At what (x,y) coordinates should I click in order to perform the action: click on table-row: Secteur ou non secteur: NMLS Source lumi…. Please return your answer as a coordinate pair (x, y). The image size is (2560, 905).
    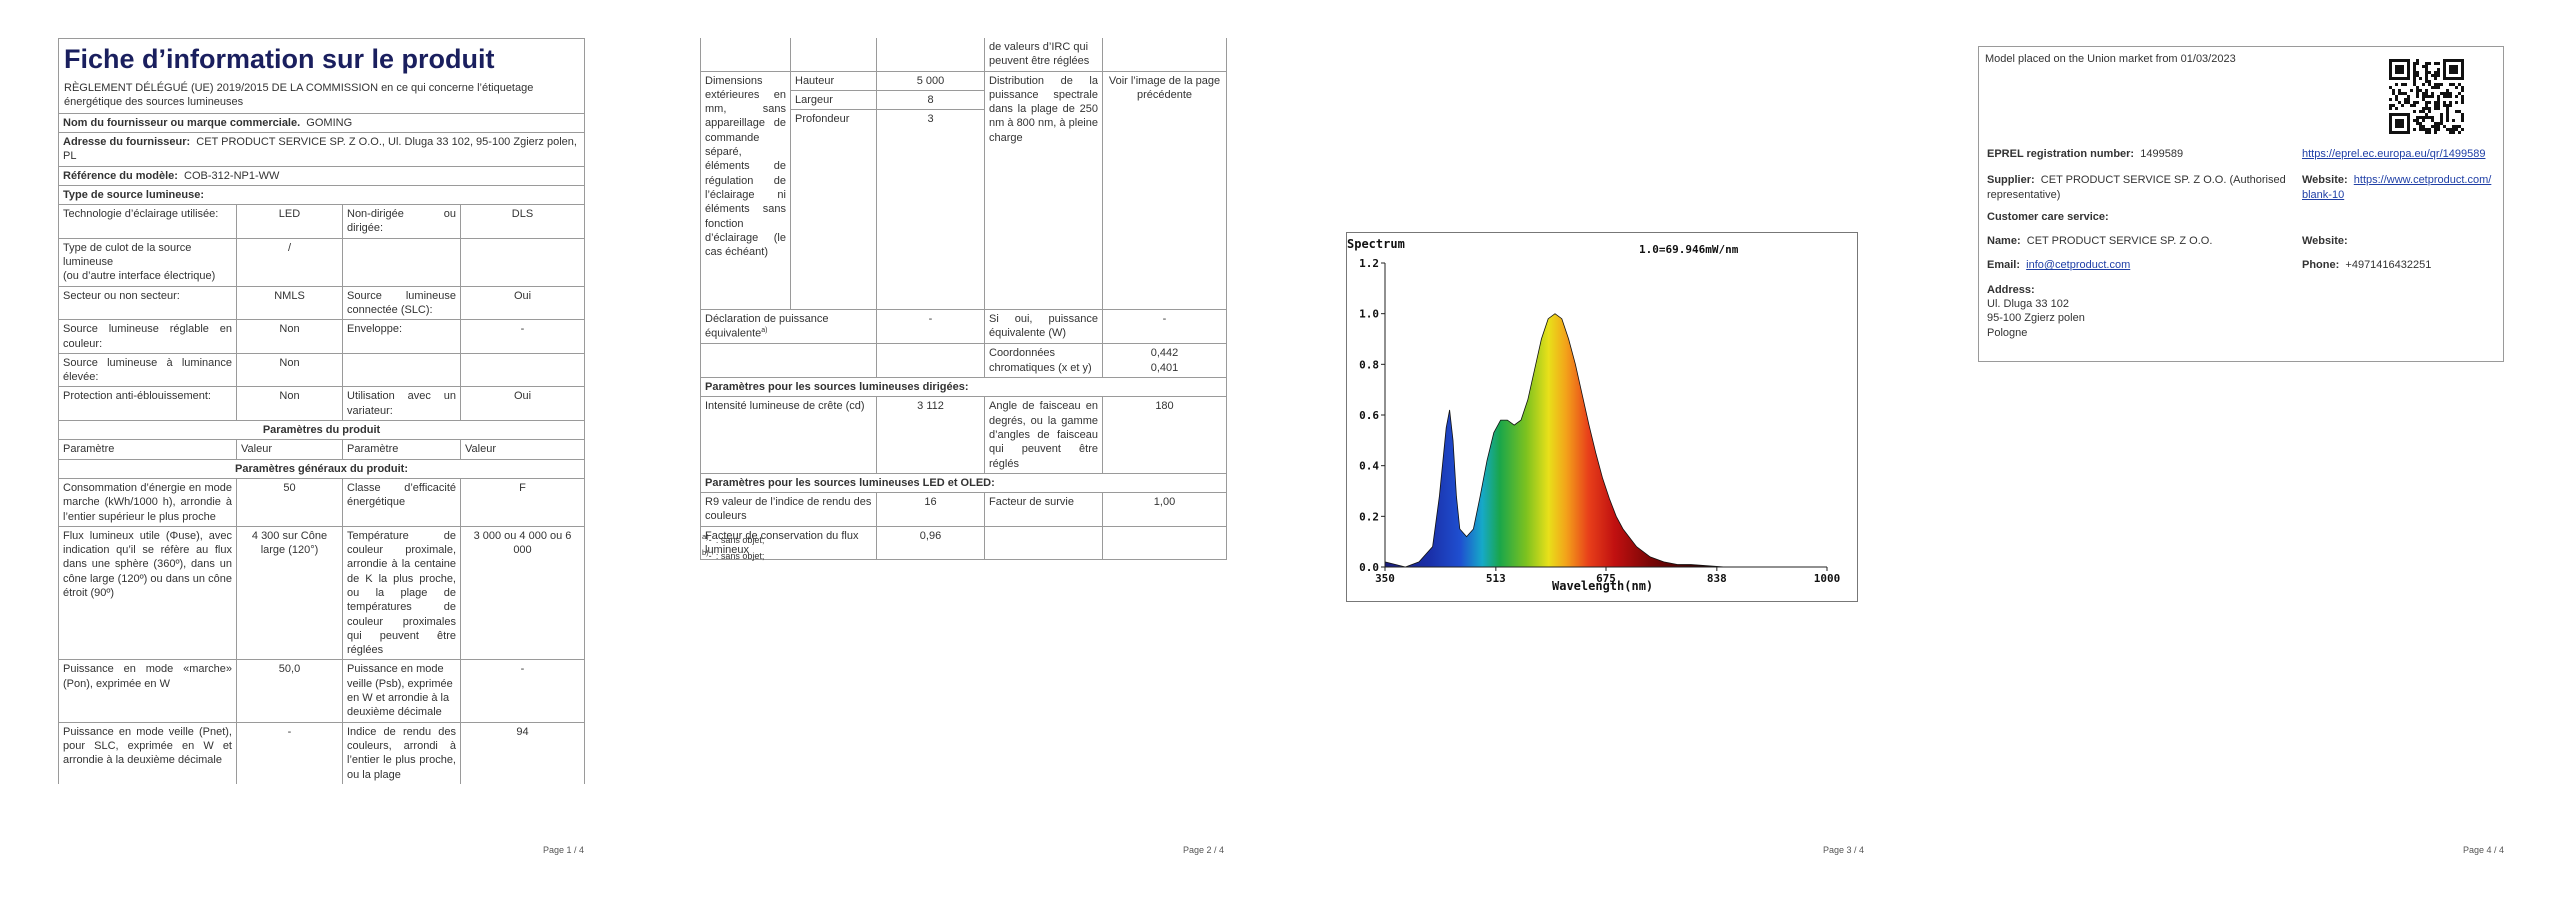
    Looking at the image, I should click on (321, 303).